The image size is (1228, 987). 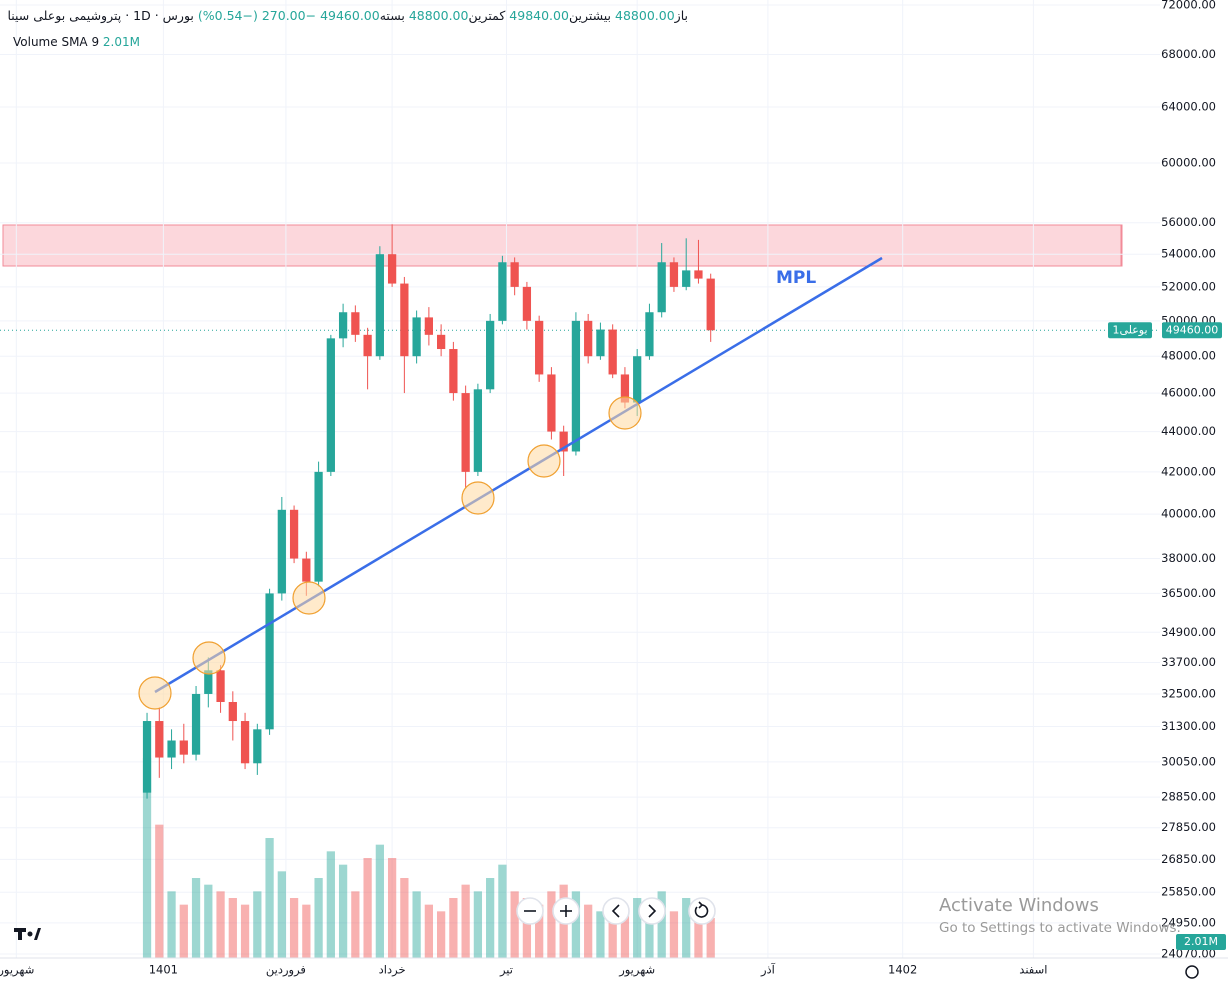 I want to click on scroll-left, so click(x=616, y=911).